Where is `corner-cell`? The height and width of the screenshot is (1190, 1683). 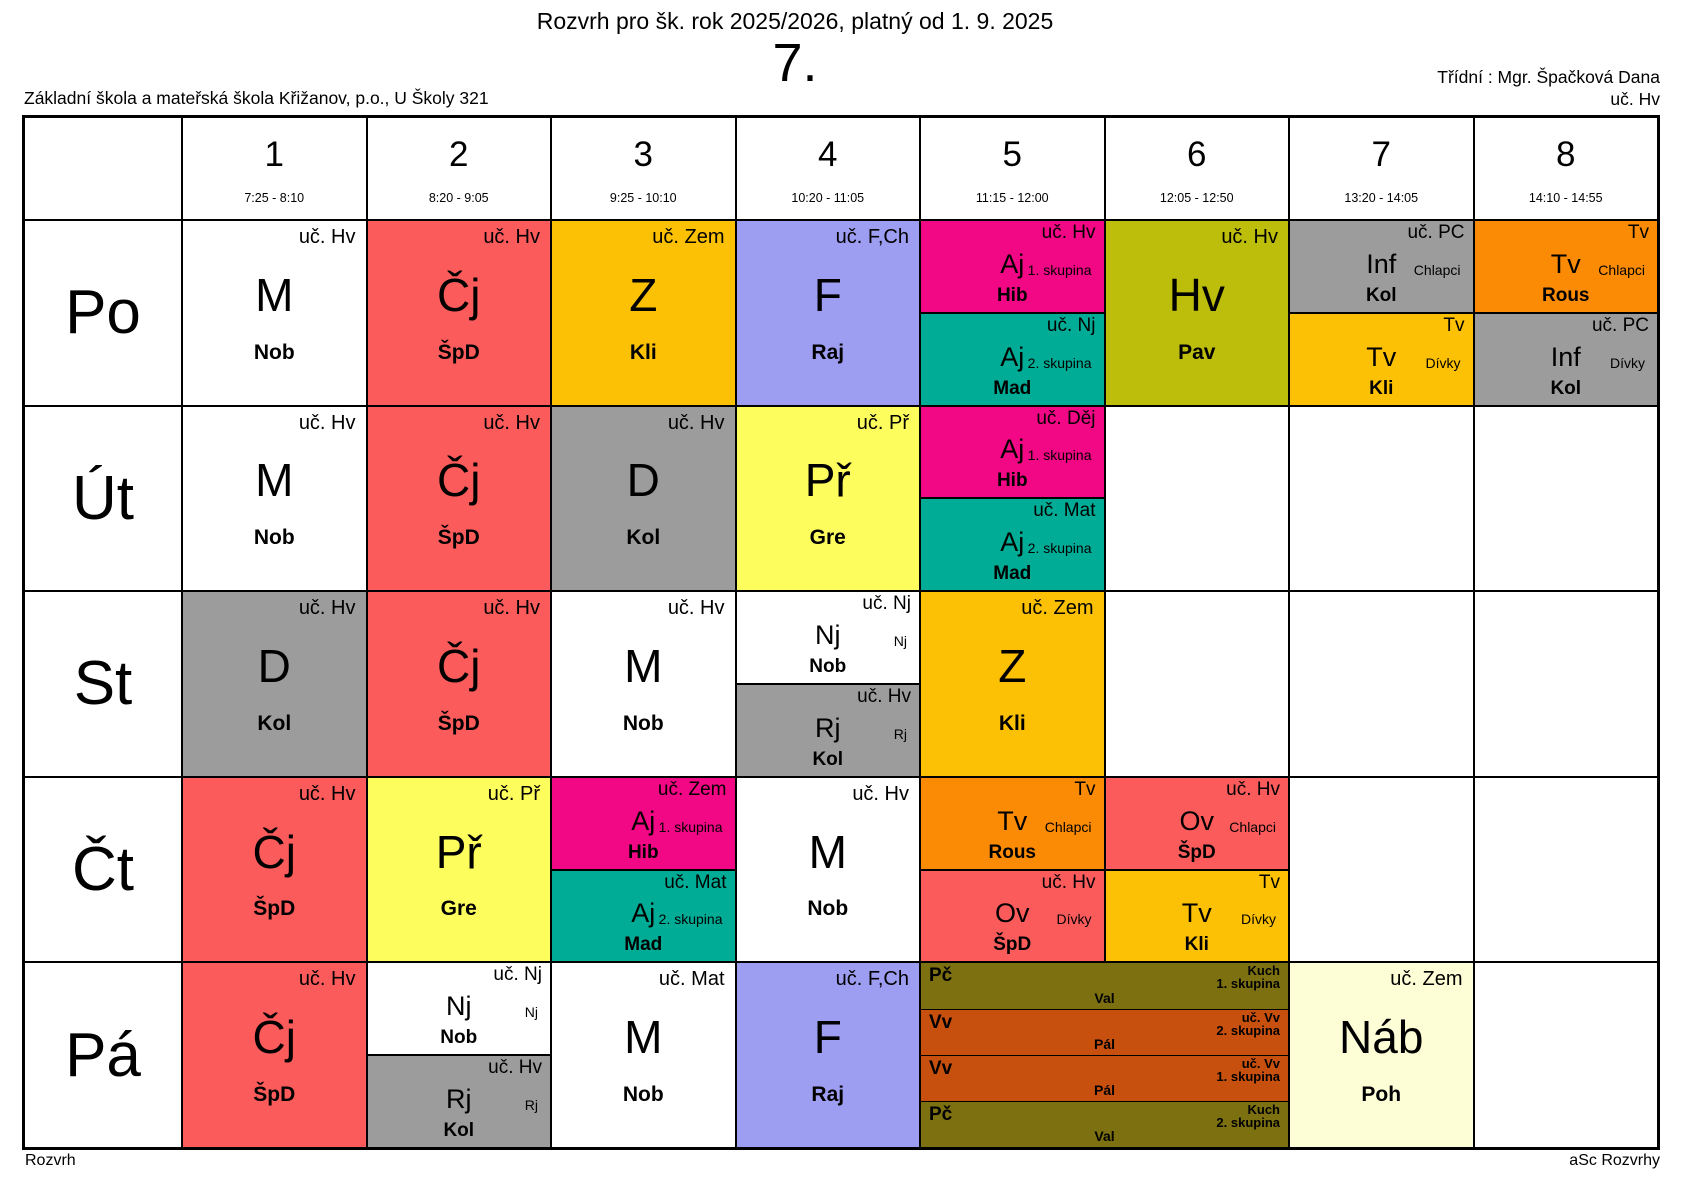
corner-cell is located at coordinates (103, 168).